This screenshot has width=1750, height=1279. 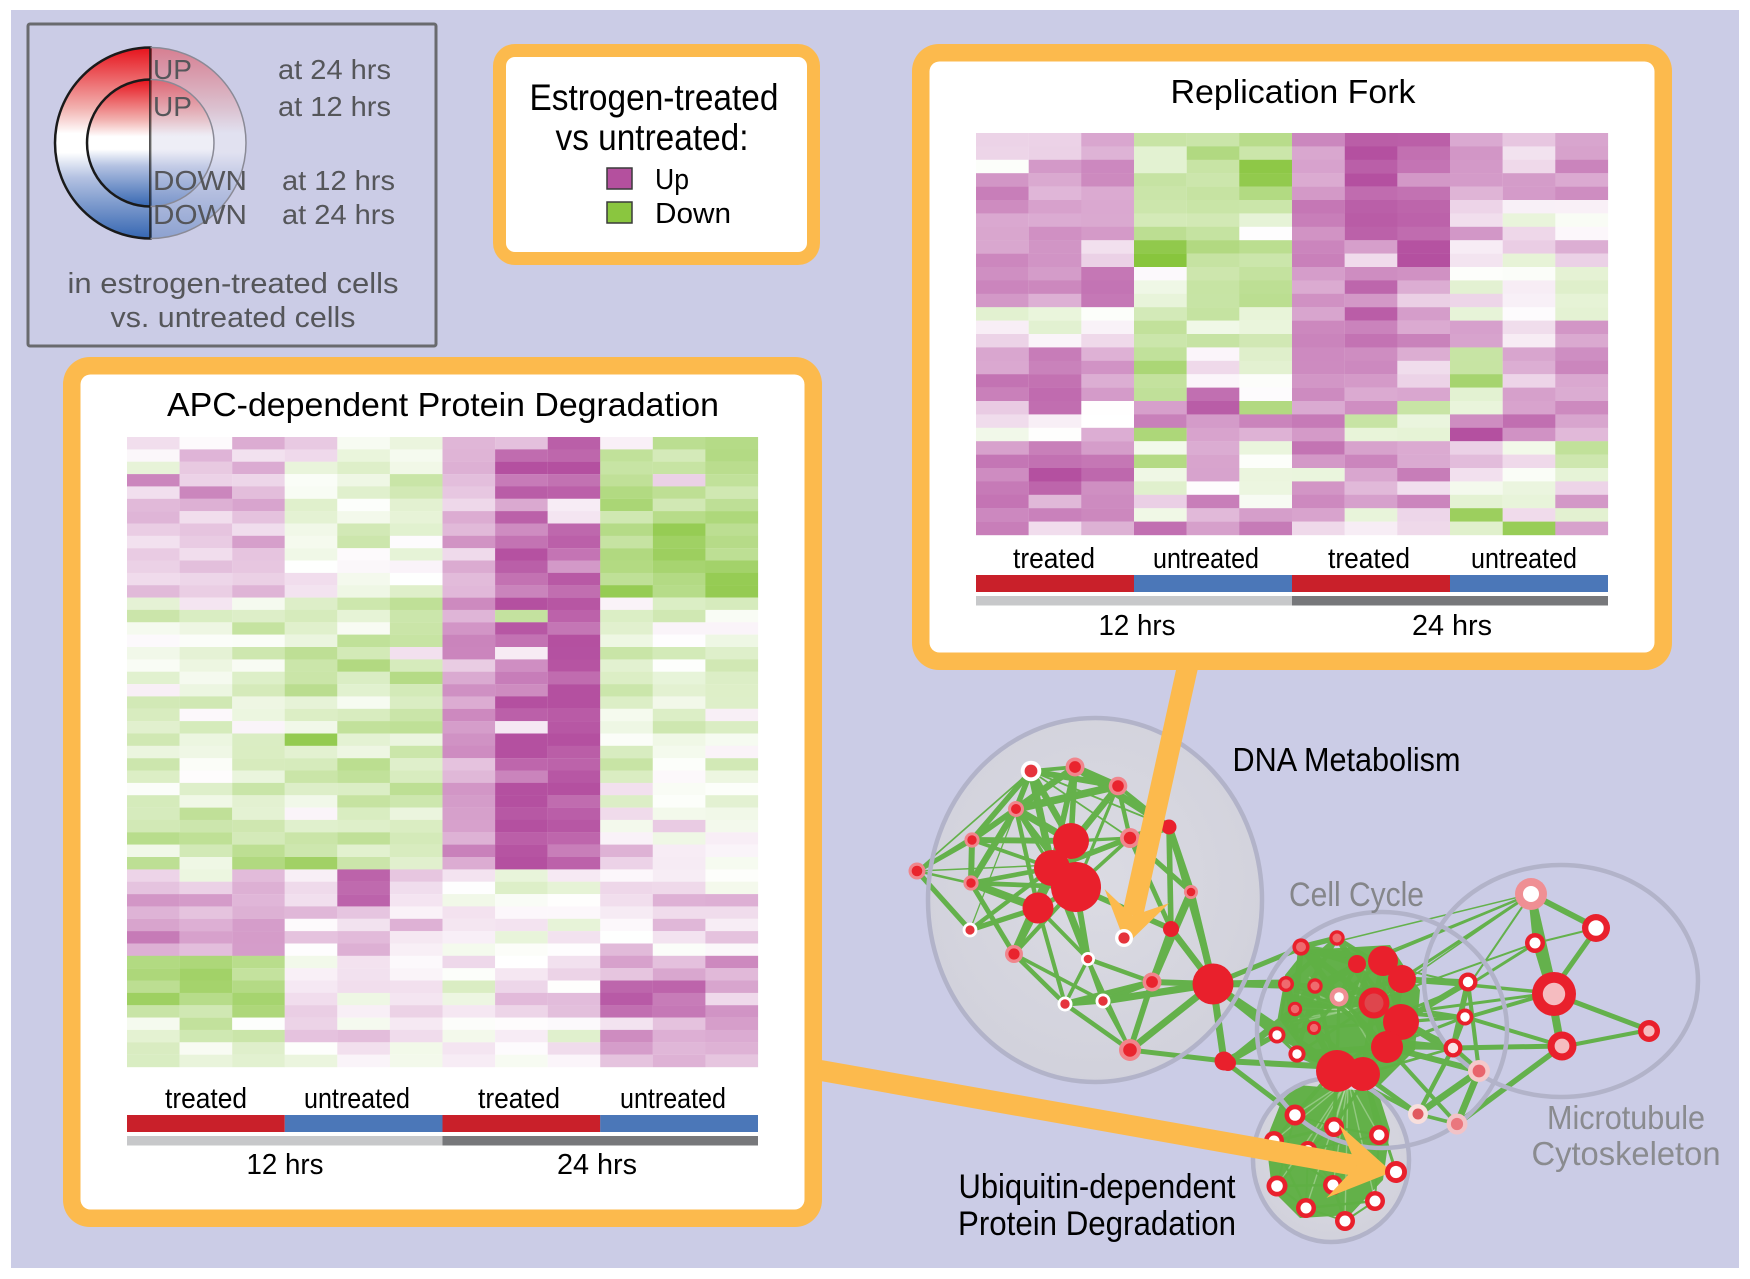 I want to click on svg-text: Down, so click(x=693, y=214).